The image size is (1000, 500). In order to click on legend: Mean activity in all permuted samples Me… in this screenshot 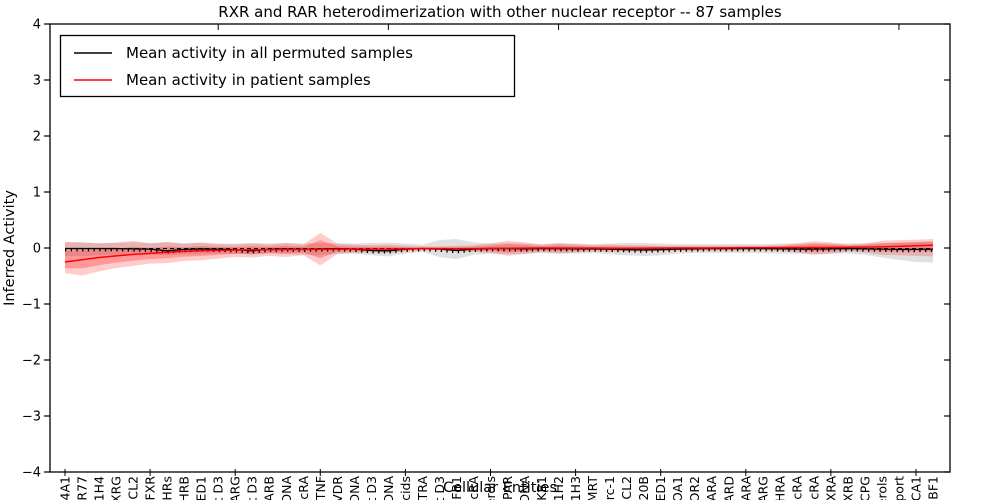, I will do `click(287, 66)`.